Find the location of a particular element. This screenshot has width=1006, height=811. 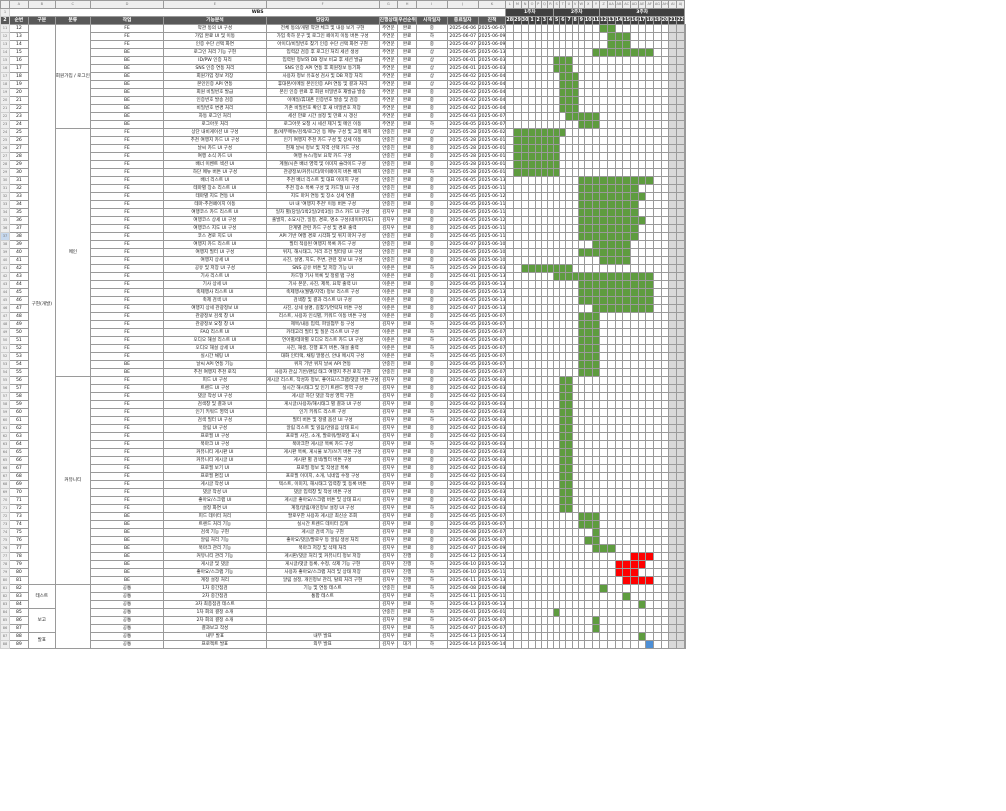

row-seq: 45 is located at coordinates (18, 292).